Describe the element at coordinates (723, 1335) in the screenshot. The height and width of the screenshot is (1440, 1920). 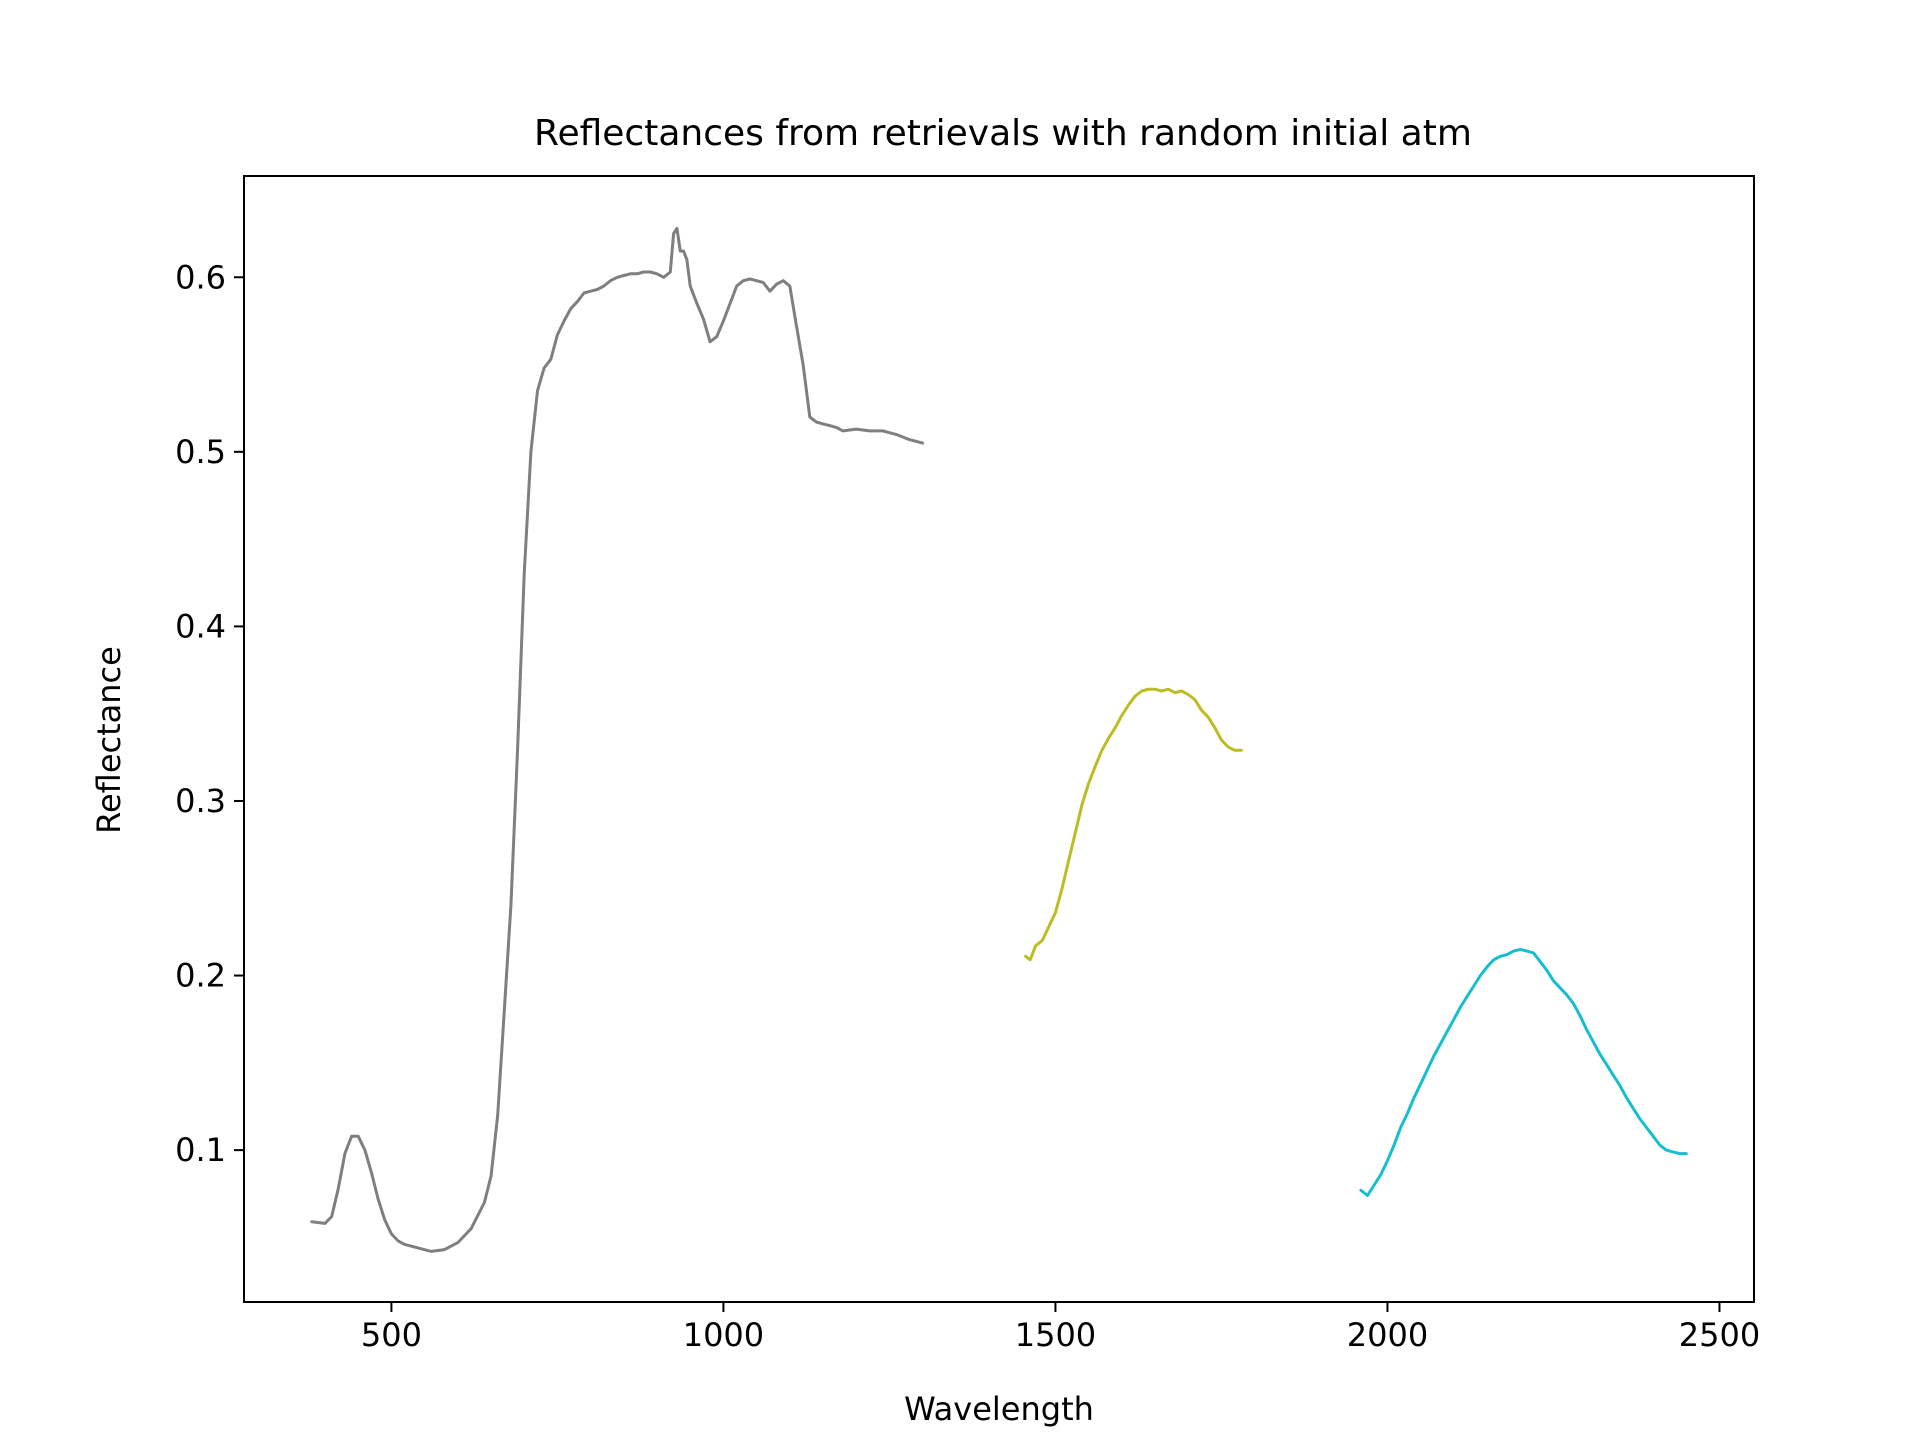
I see `x-tick-label: 1000` at that location.